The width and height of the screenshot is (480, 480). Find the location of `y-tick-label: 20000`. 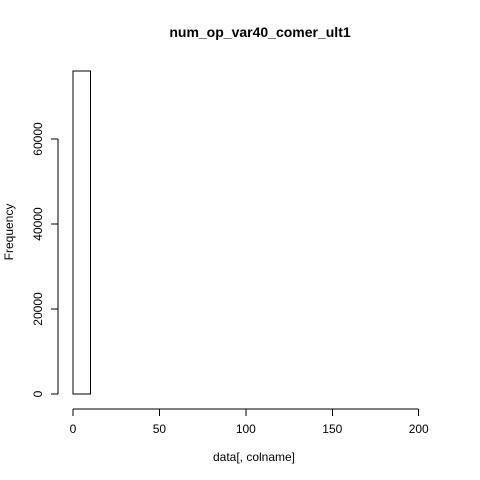

y-tick-label: 20000 is located at coordinates (38, 309).